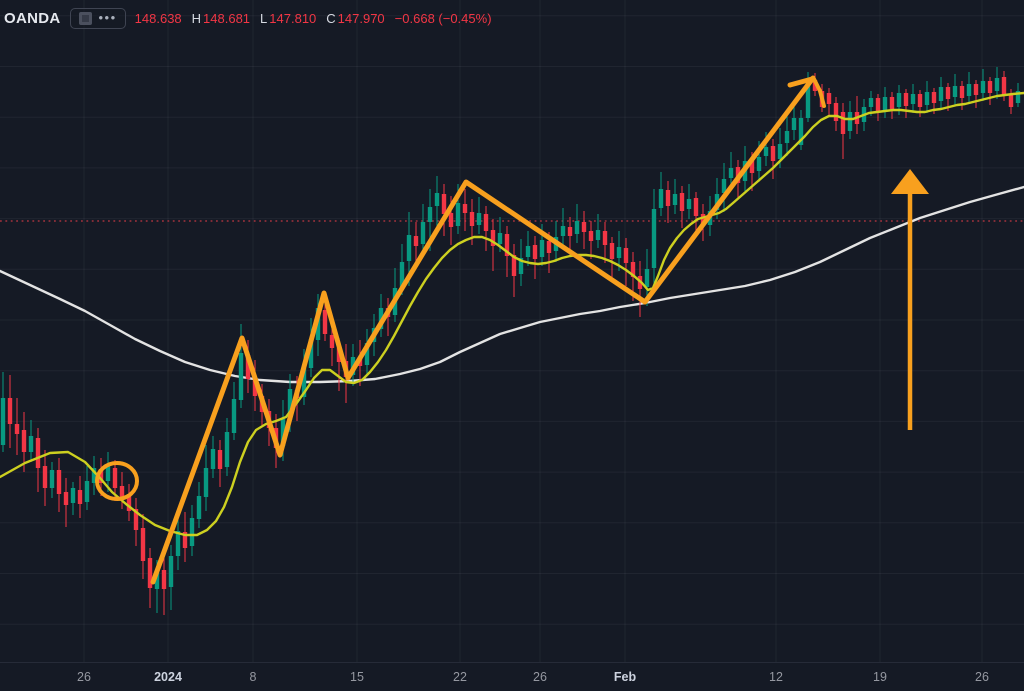 This screenshot has height=691, width=1024. I want to click on low-label: L, so click(264, 18).